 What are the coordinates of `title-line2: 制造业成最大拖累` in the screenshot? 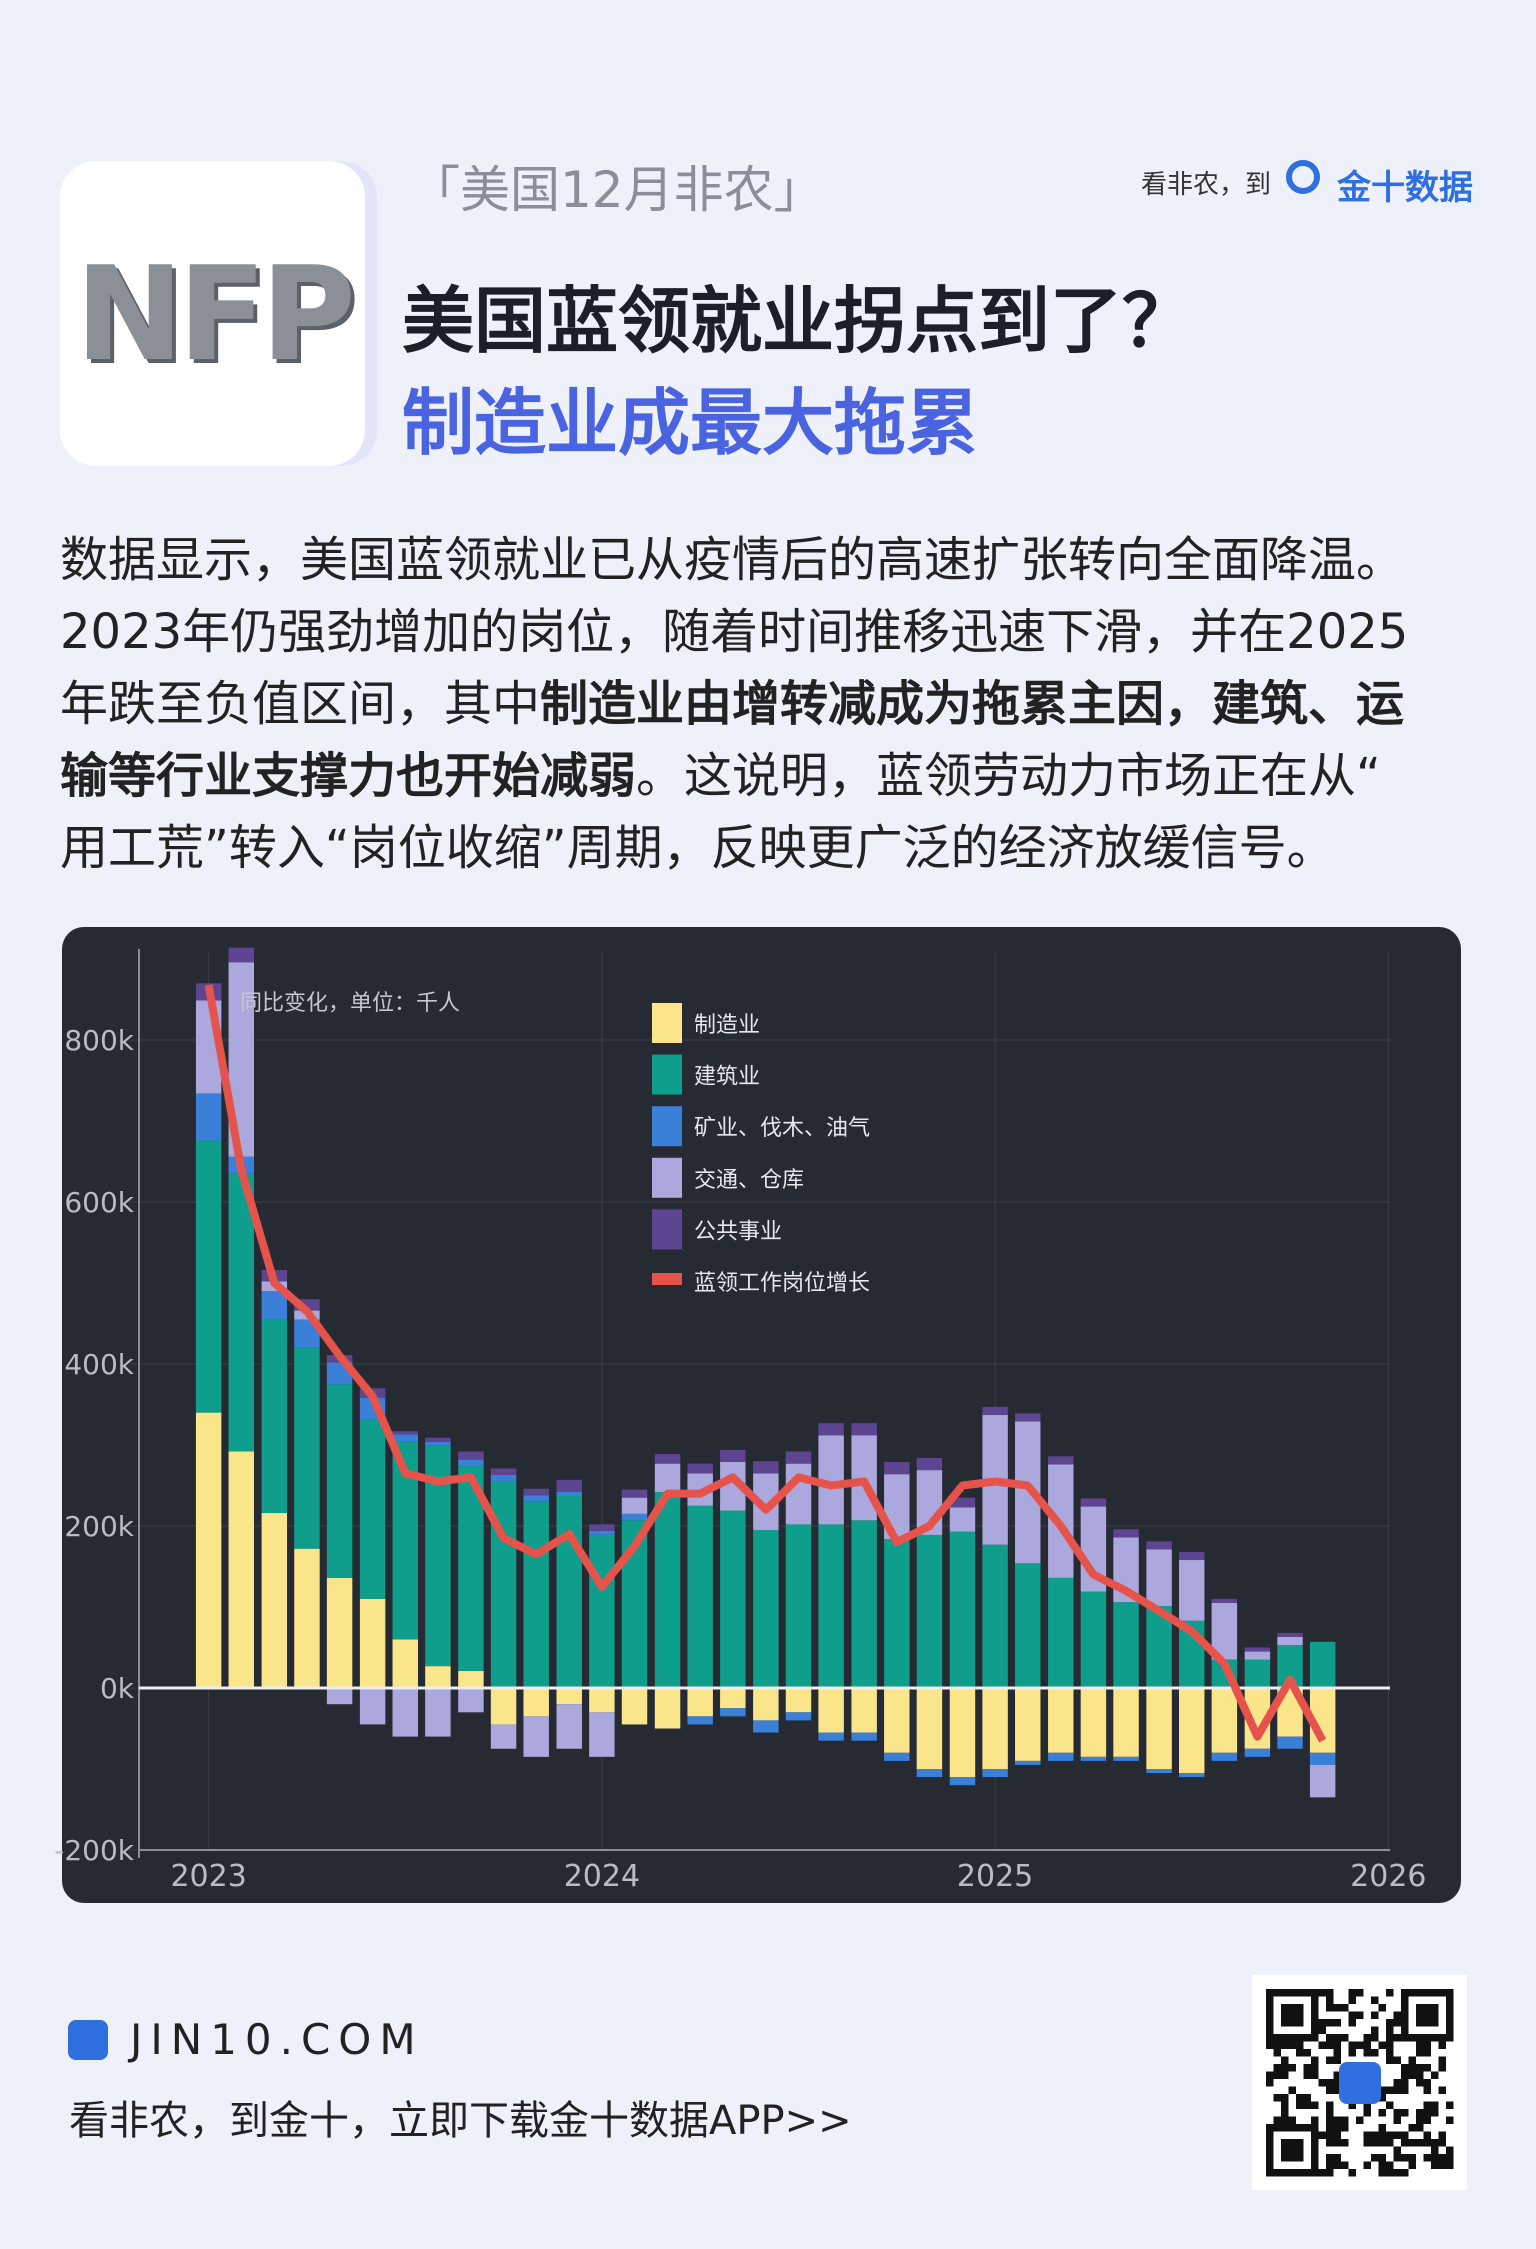 It's located at (690, 423).